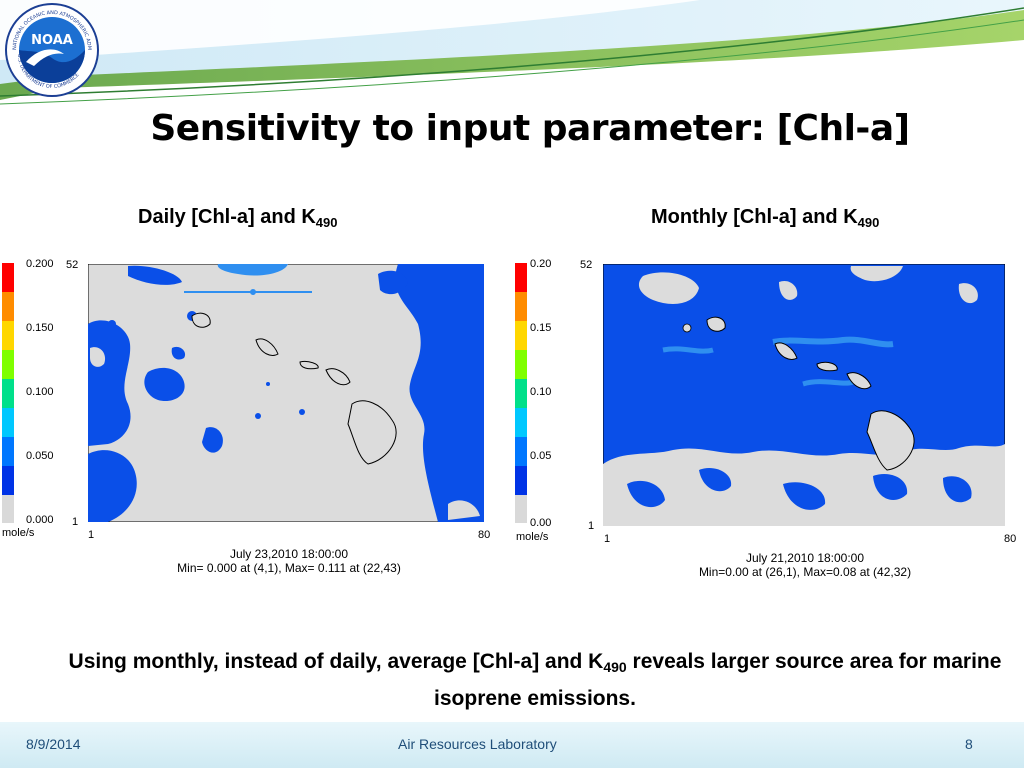 The height and width of the screenshot is (768, 1024). What do you see at coordinates (53, 744) in the screenshot?
I see `footer-date: 8/9/2014` at bounding box center [53, 744].